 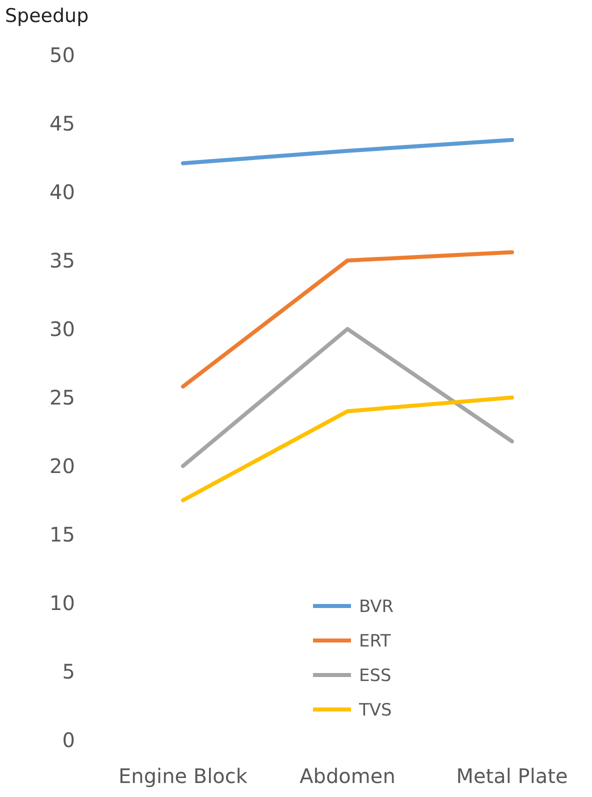 I want to click on y-tick-label: 25, so click(x=62, y=398).